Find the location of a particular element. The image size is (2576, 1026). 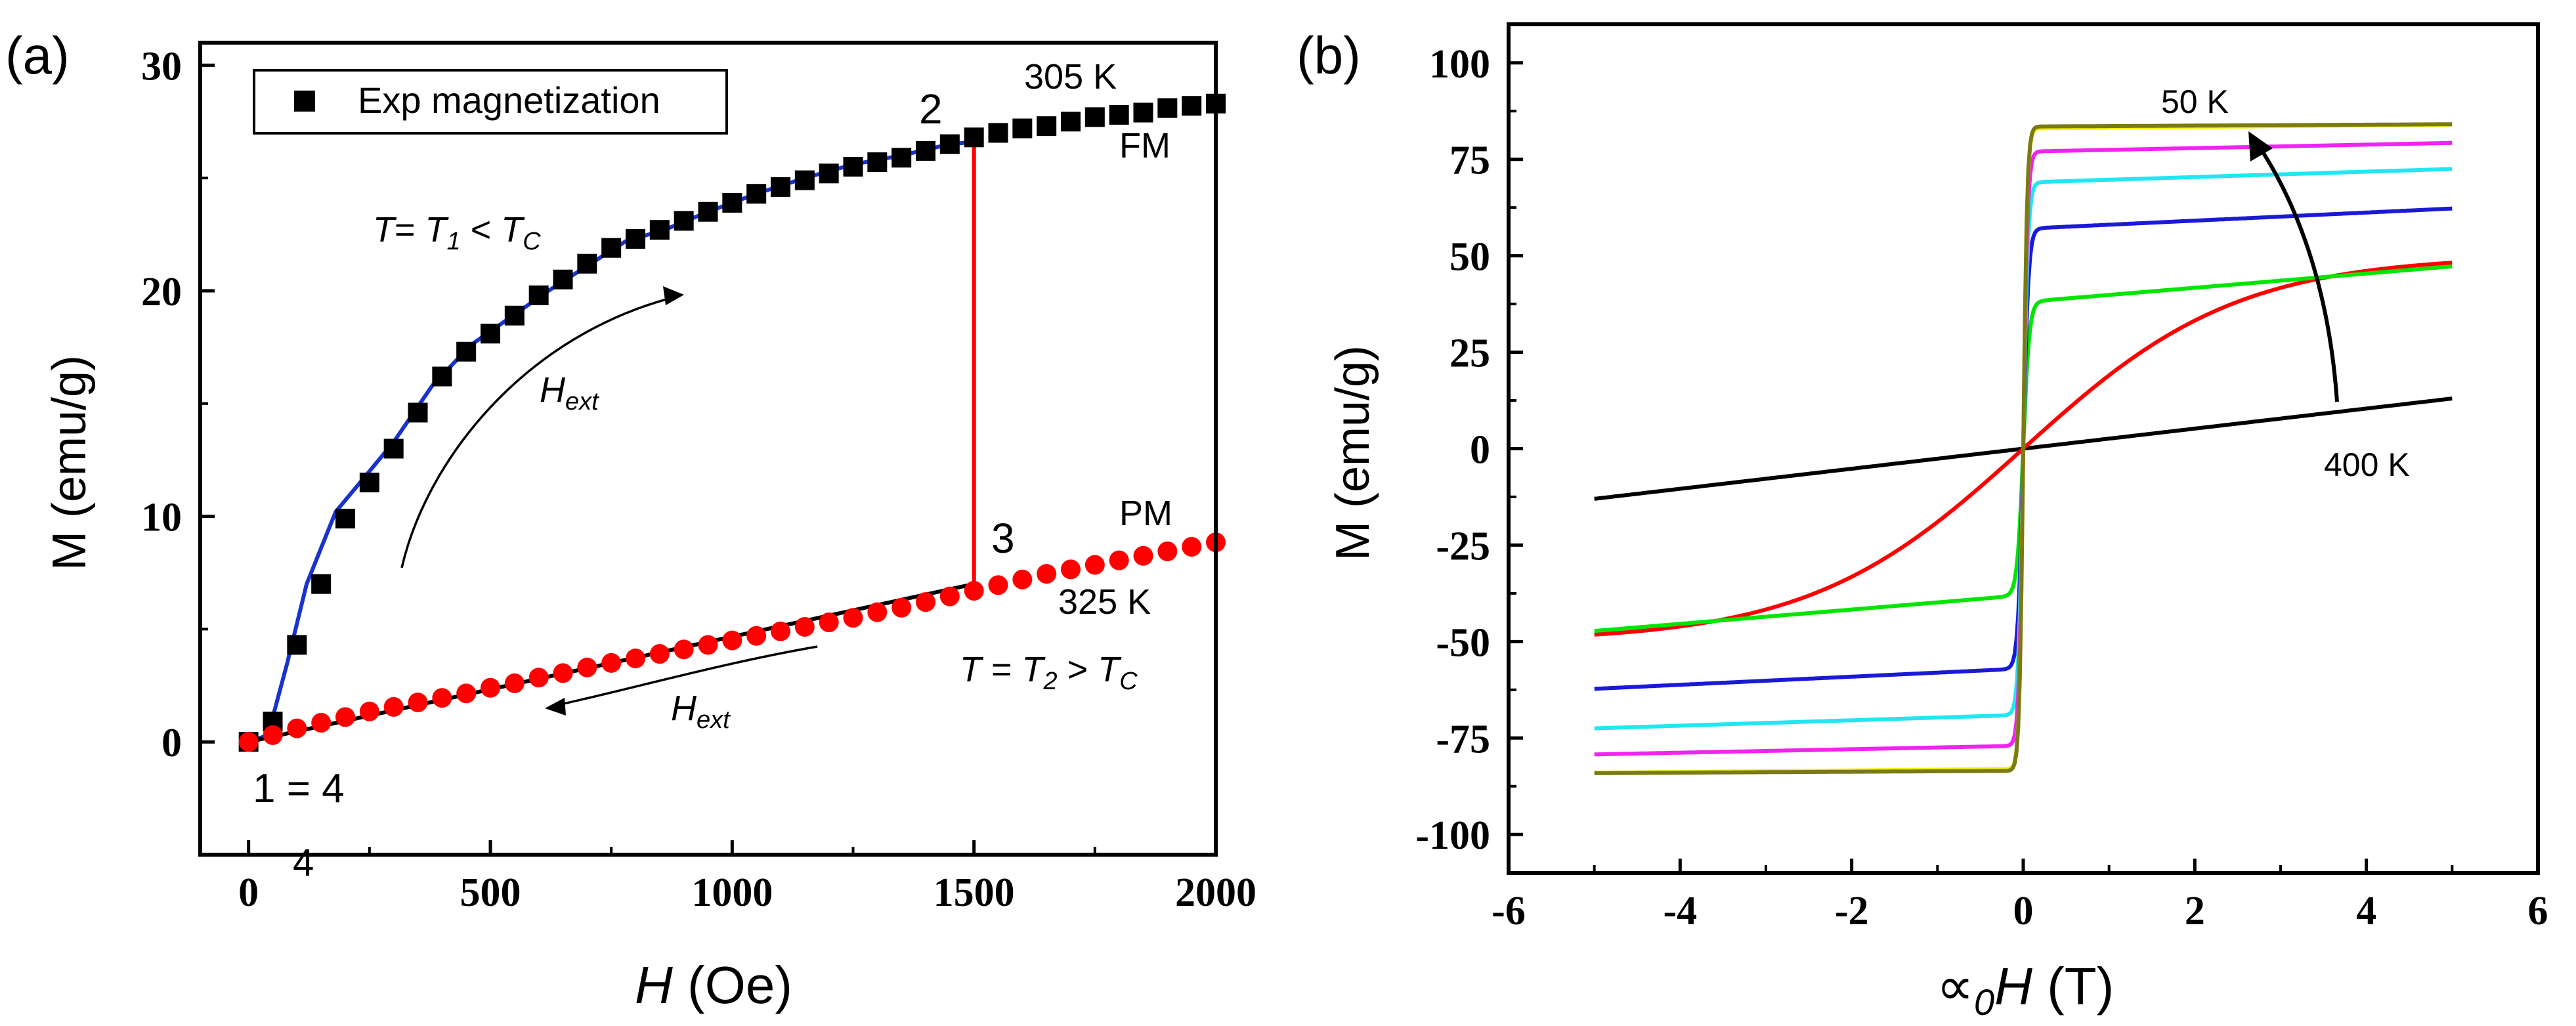

annotation-temp-305k: 305 K is located at coordinates (1070, 76).